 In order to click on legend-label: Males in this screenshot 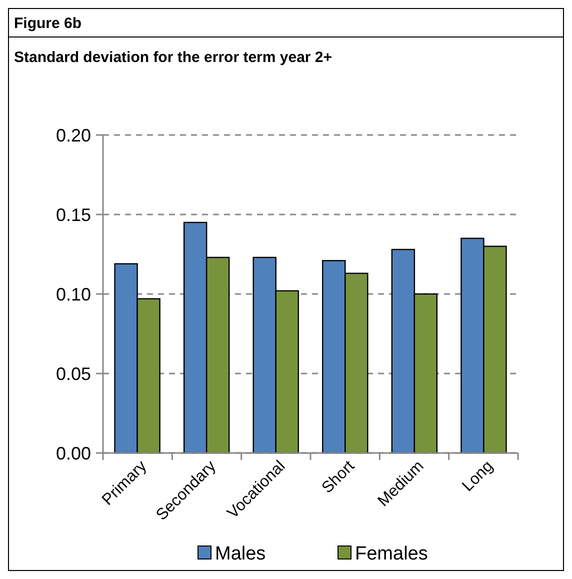, I will do `click(240, 554)`.